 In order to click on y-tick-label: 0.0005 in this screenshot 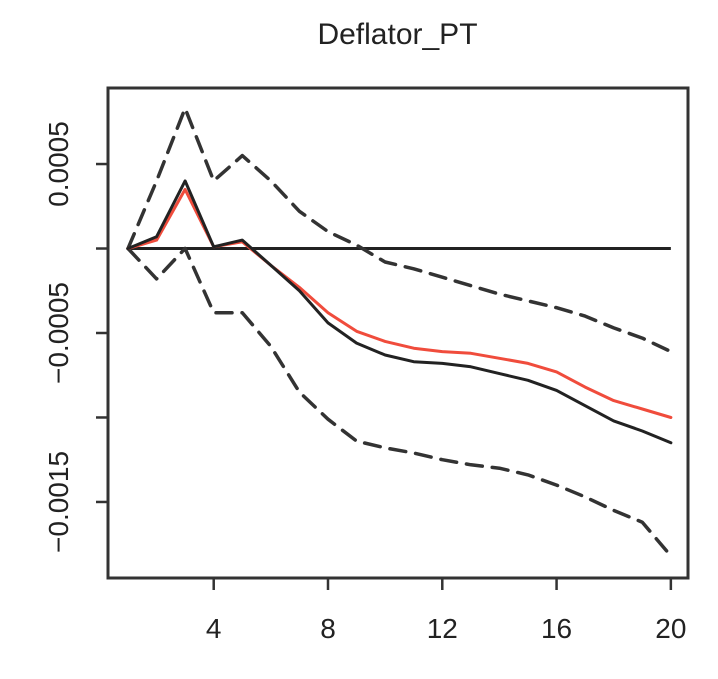, I will do `click(58, 164)`.